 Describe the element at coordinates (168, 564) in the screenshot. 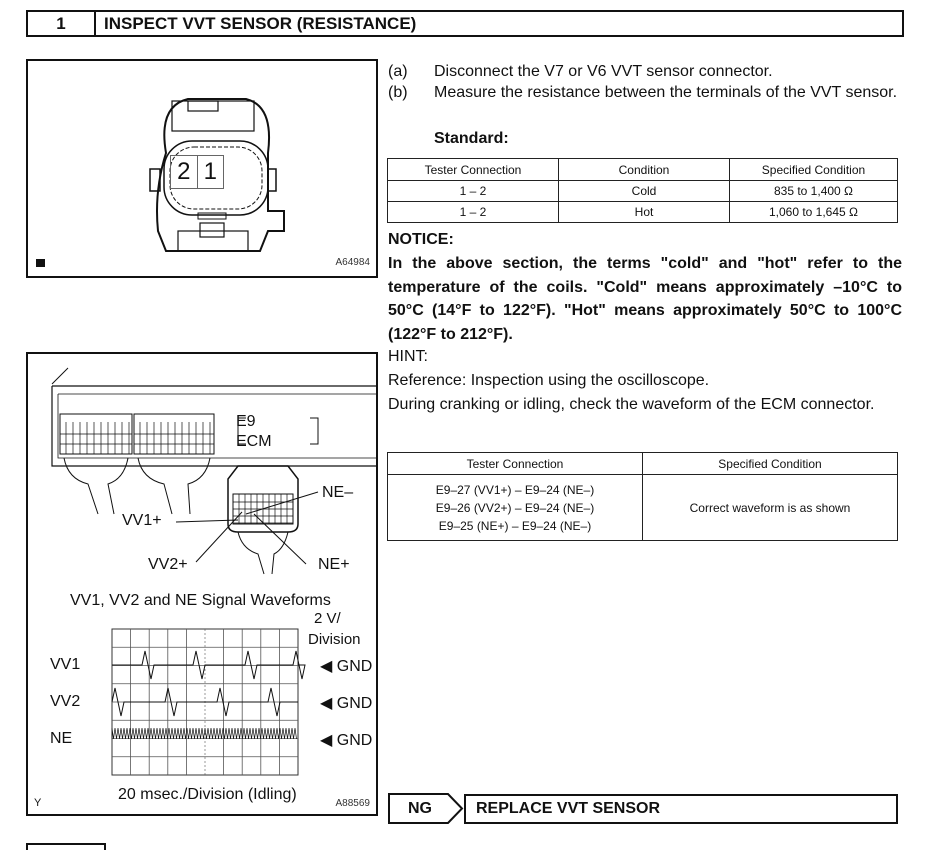

I see `terminal-vv2-label: VV2+` at that location.